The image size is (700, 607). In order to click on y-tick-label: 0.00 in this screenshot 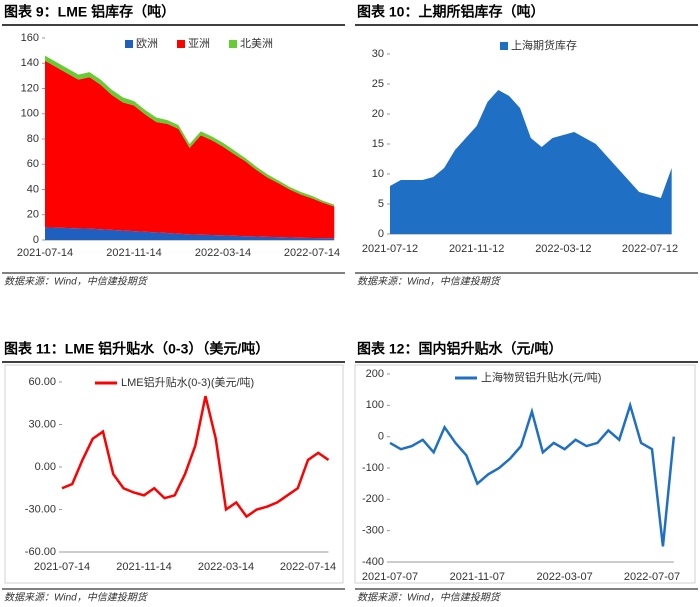, I will do `click(45, 467)`.